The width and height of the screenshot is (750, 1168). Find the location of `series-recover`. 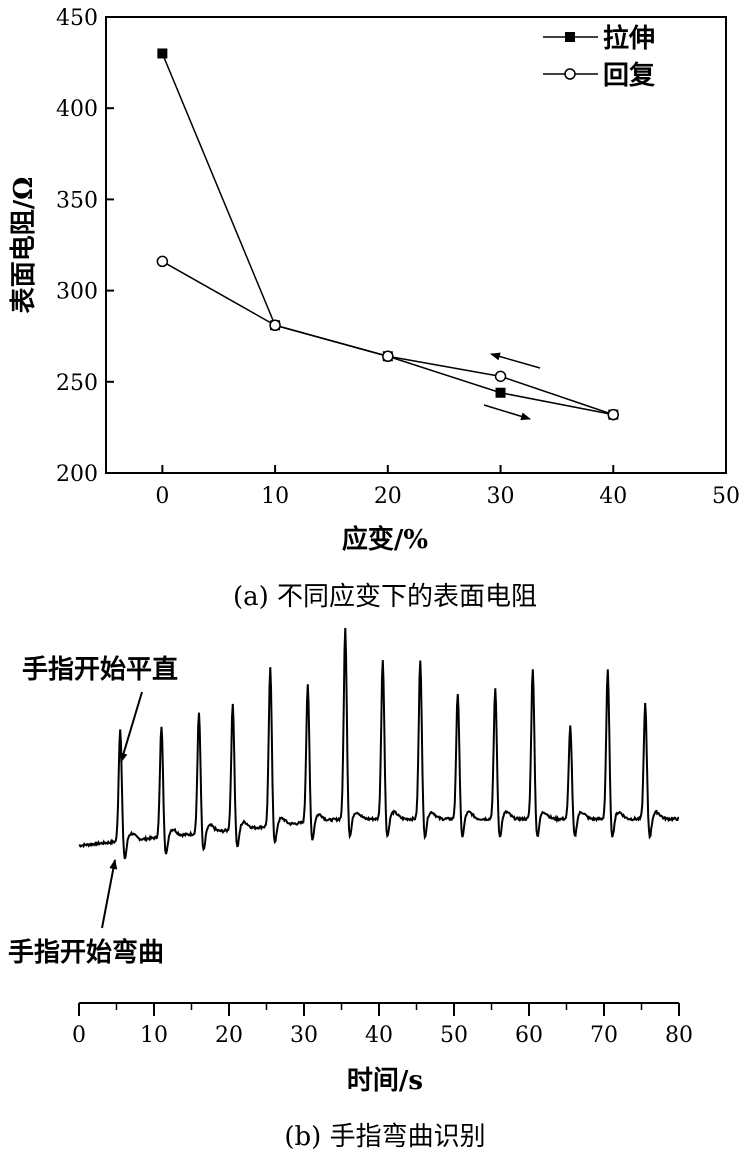

series-recover is located at coordinates (388, 338).